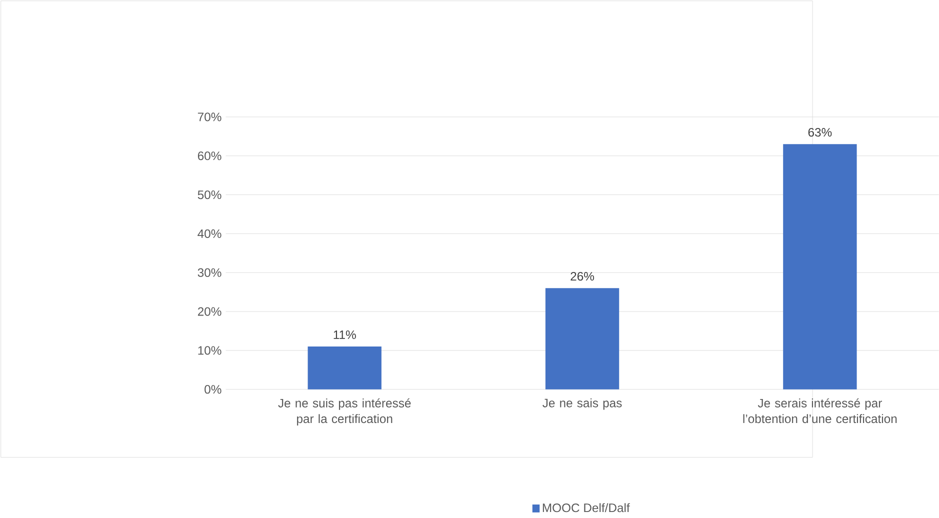 The height and width of the screenshot is (518, 939). What do you see at coordinates (582, 404) in the screenshot?
I see `x-tick-label: Je ne sais pas` at bounding box center [582, 404].